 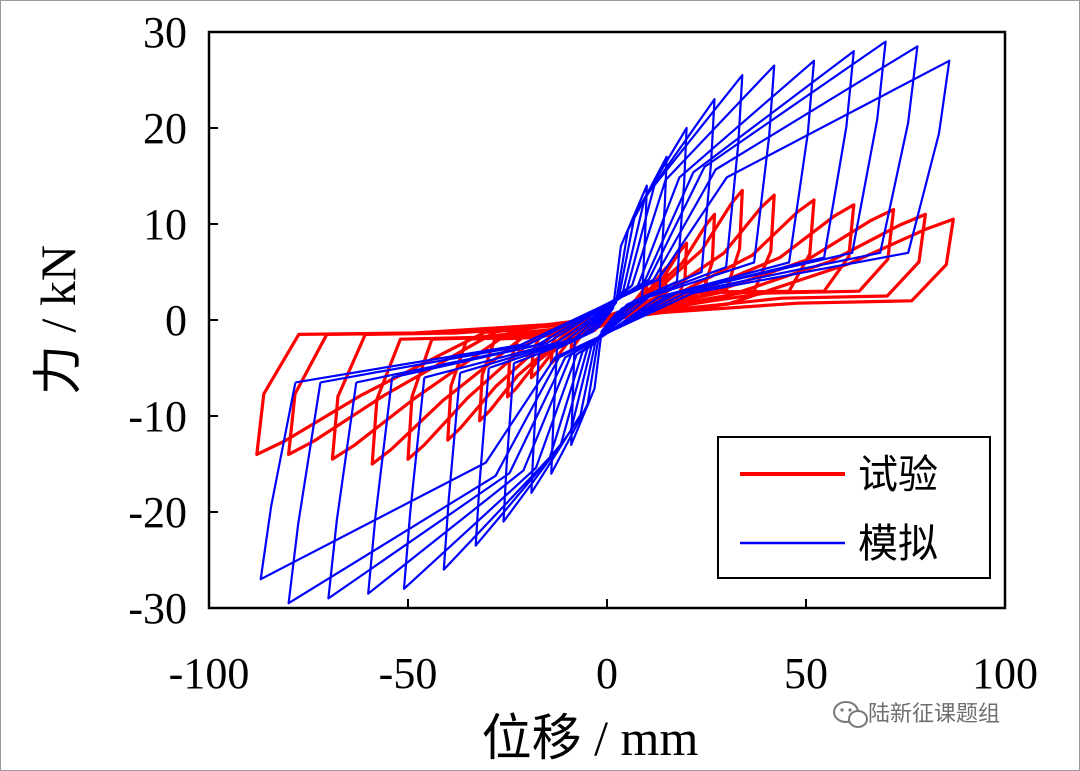 I want to click on legend-label-test: 试验, so click(x=898, y=475).